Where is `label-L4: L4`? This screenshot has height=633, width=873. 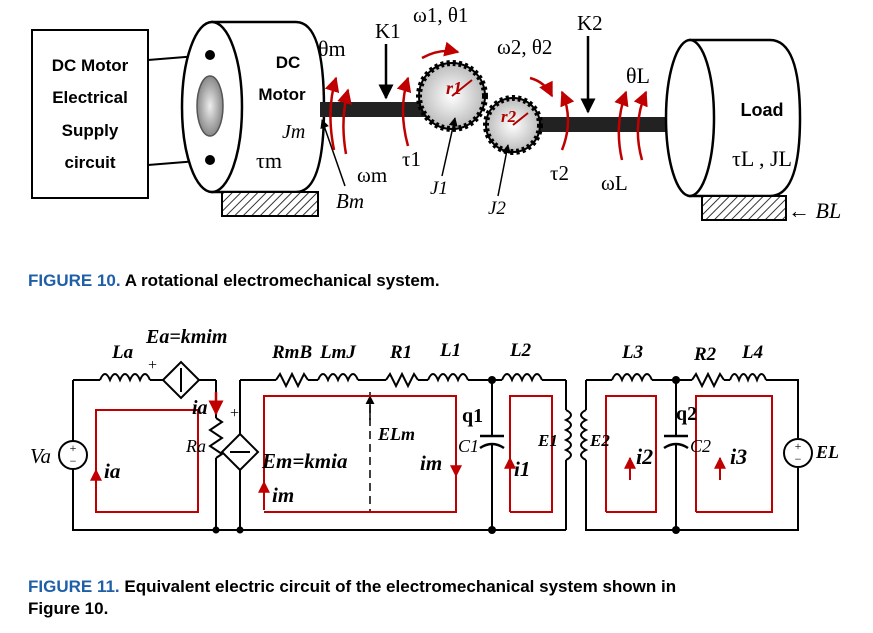 label-L4: L4 is located at coordinates (752, 352).